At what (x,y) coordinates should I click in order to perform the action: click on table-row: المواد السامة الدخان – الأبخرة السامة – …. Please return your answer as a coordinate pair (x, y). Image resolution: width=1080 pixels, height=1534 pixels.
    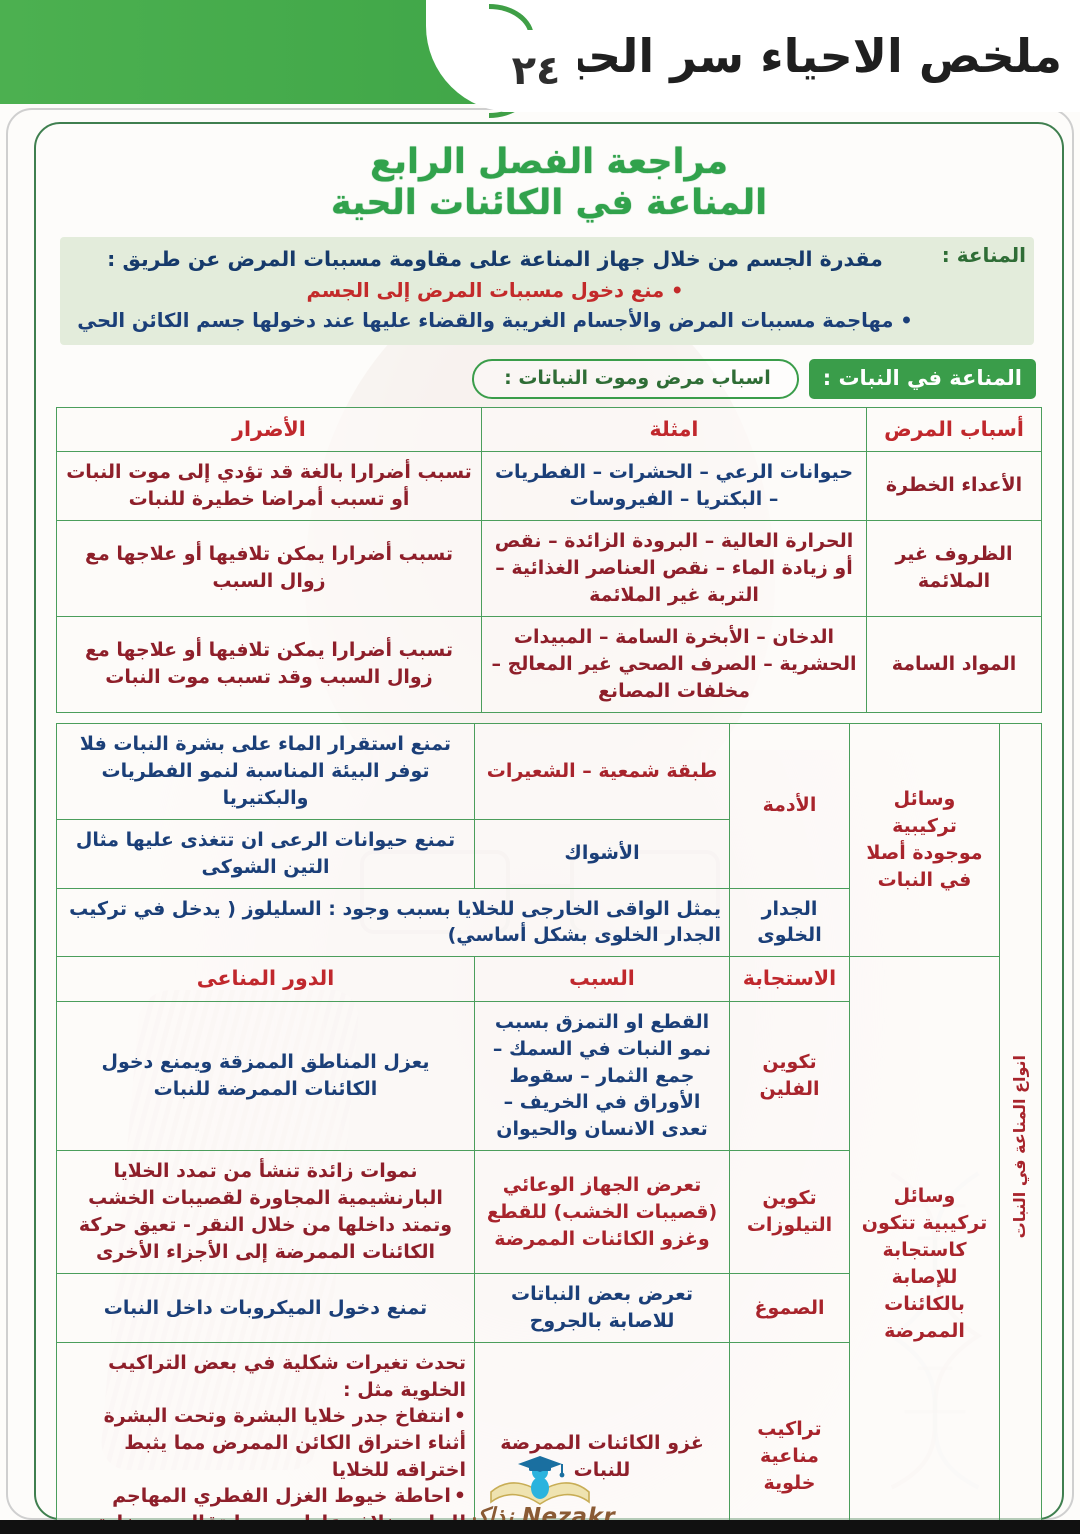
    Looking at the image, I should click on (549, 664).